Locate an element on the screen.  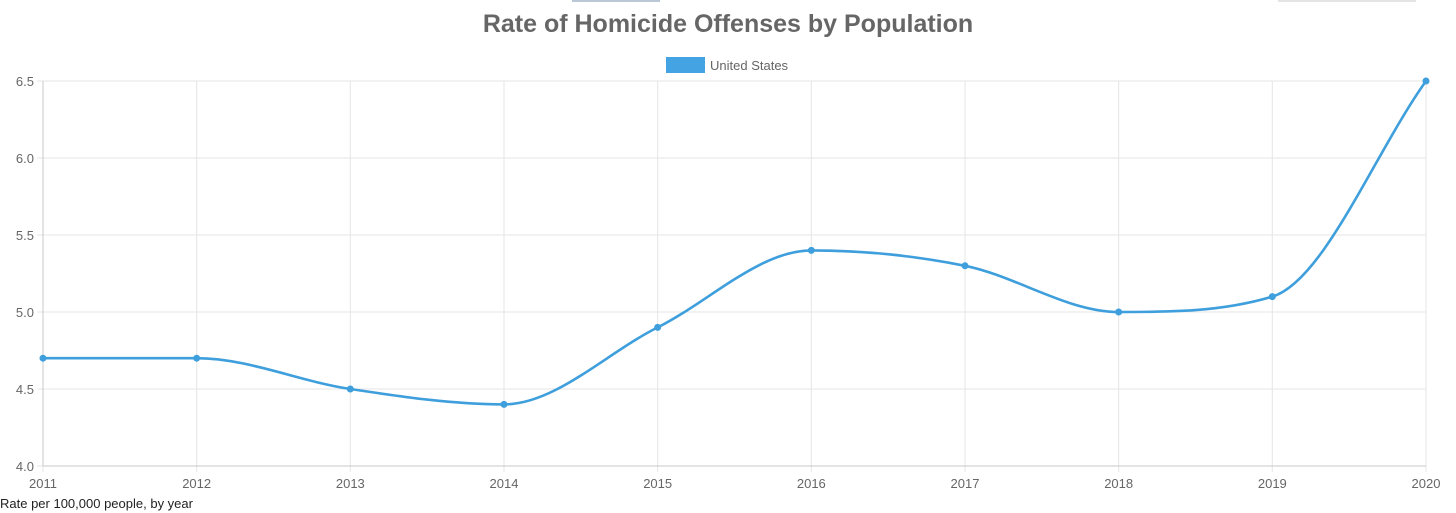
y-tick-label: 5.0 is located at coordinates (25, 312).